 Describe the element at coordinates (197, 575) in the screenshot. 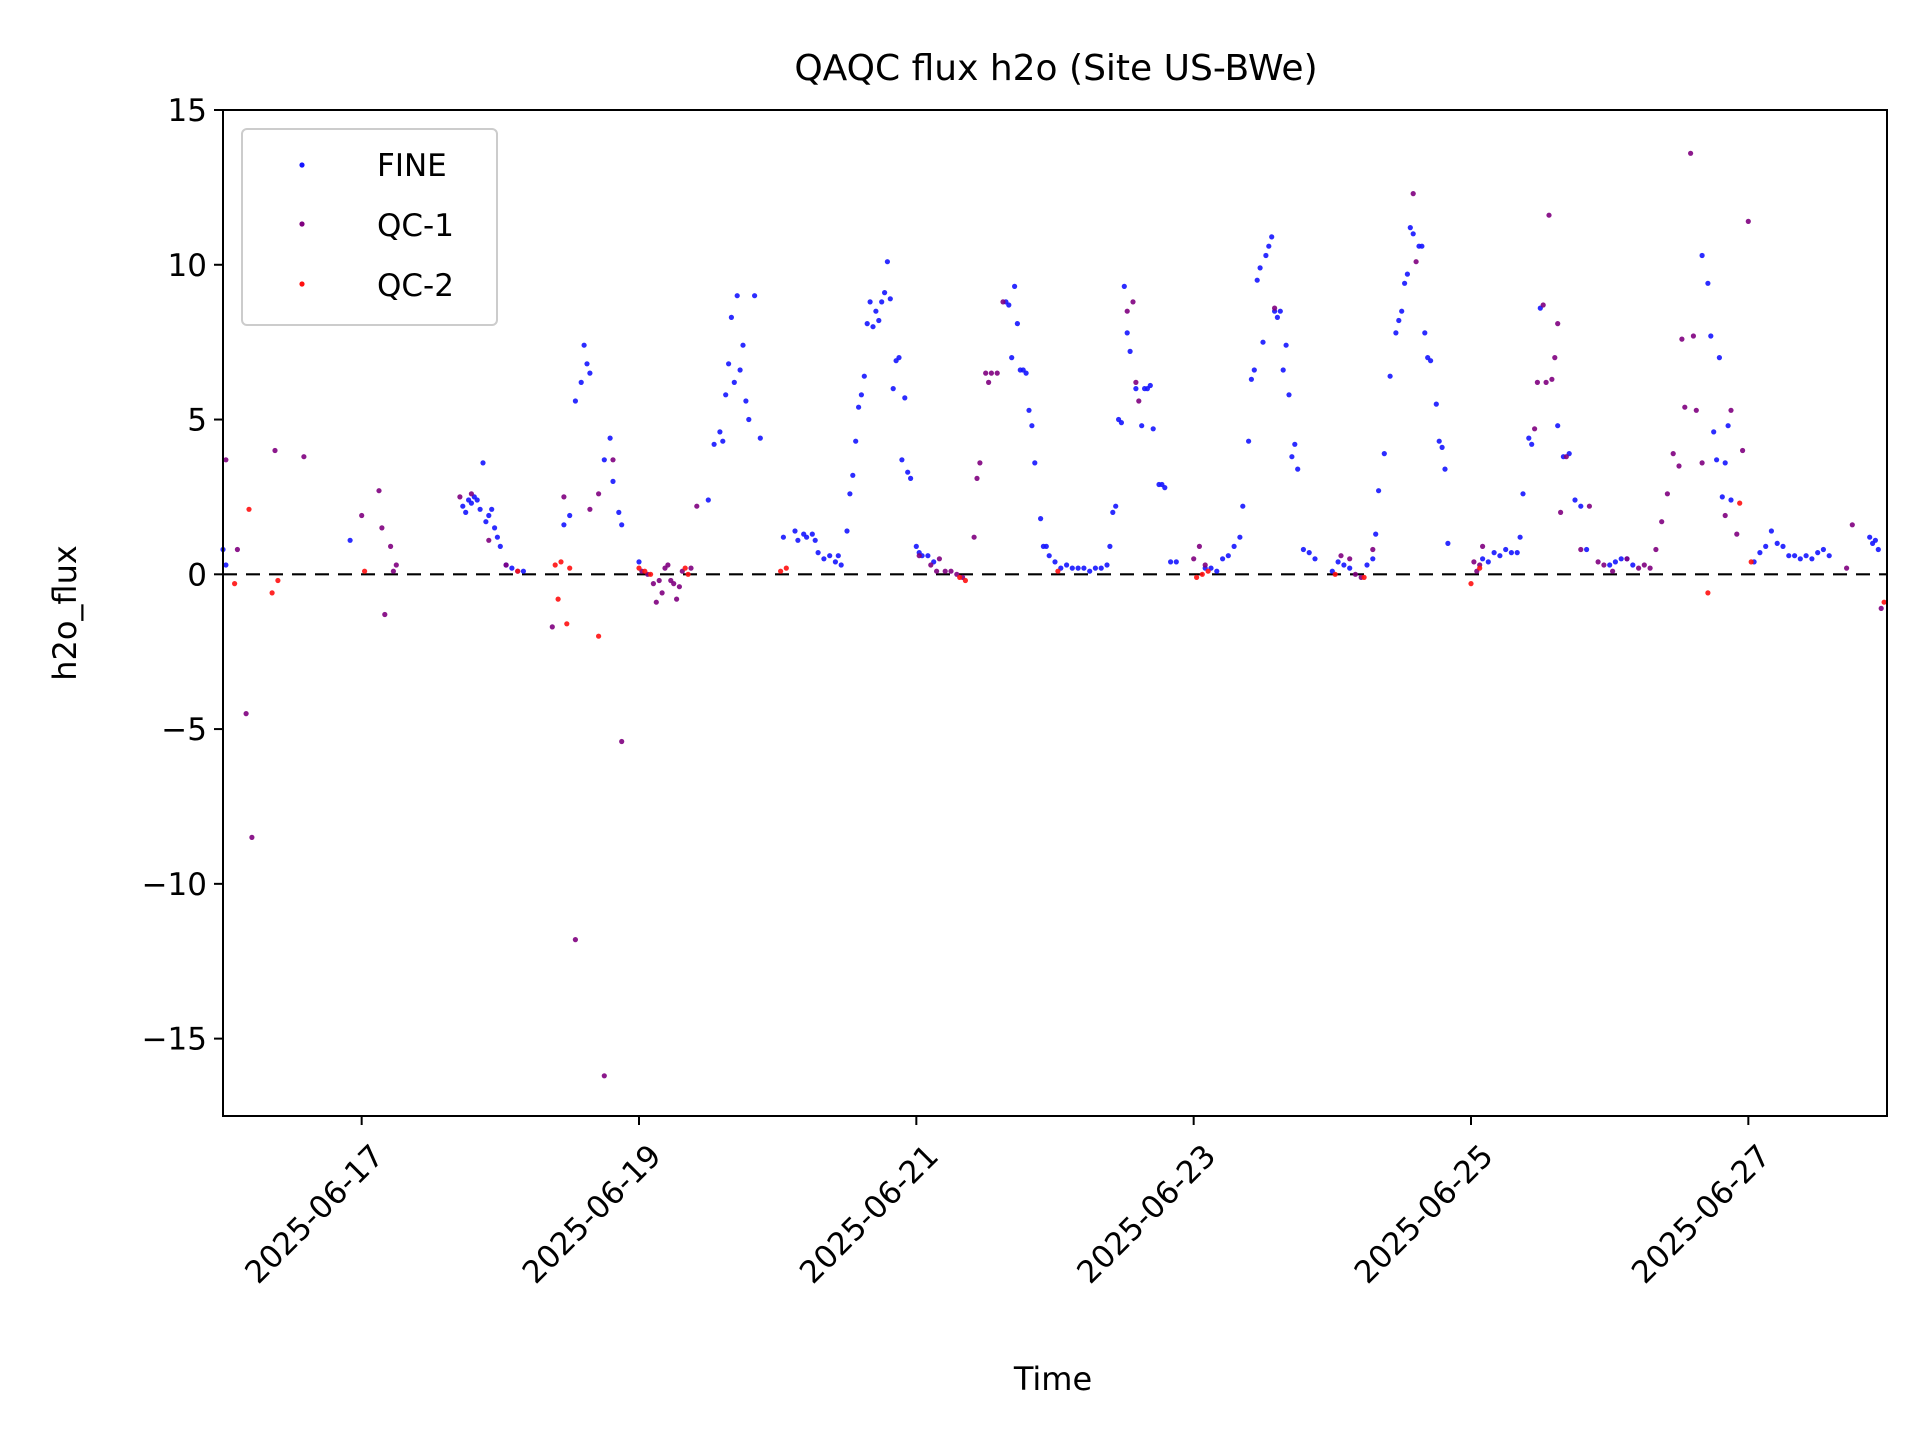

I see `y-tick-label: 0` at that location.